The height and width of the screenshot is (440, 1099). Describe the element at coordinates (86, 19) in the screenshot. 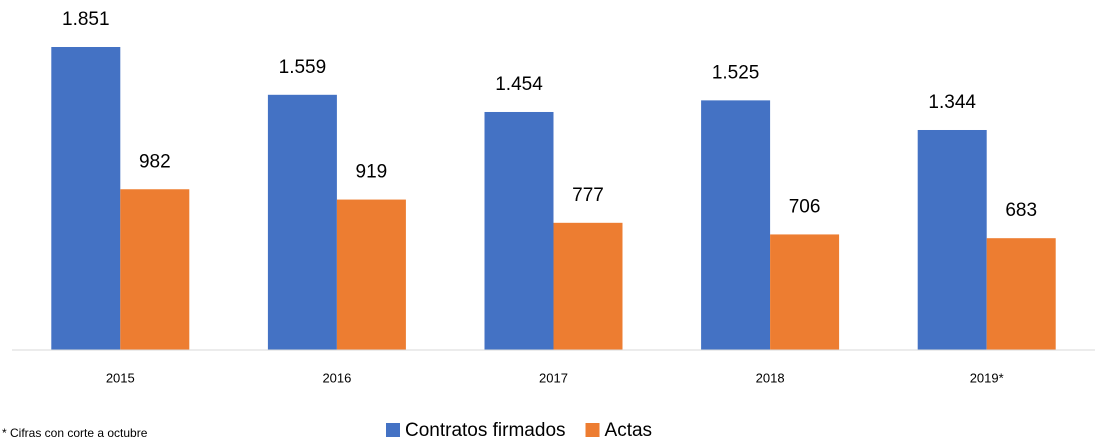

I see `data-label: 1.851` at that location.